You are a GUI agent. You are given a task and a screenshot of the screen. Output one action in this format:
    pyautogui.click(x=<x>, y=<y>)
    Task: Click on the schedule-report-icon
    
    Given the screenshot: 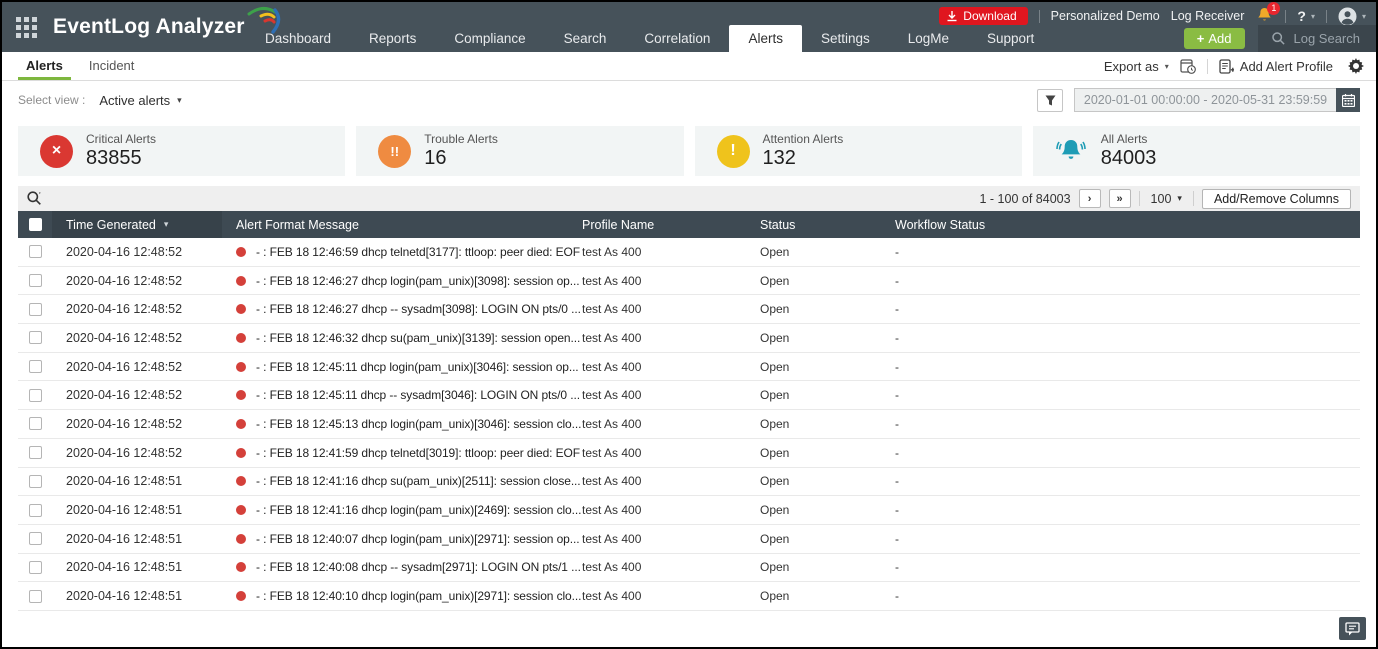 What is the action you would take?
    pyautogui.click(x=1188, y=66)
    